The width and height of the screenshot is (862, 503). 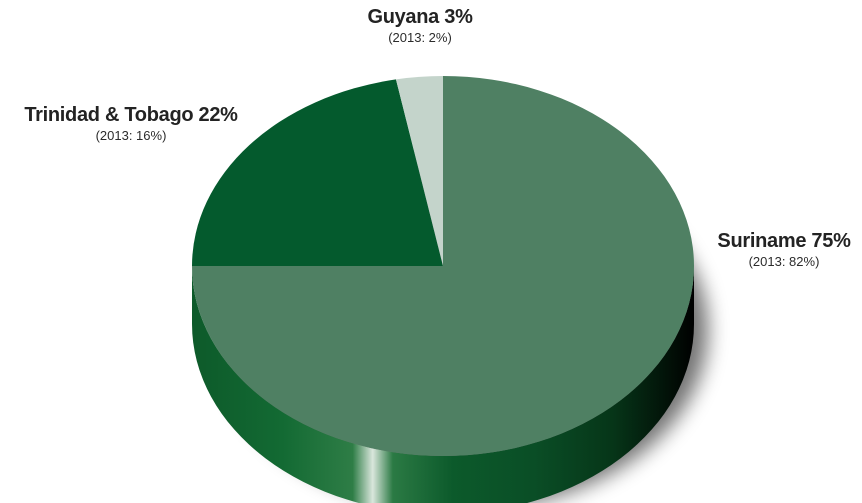 I want to click on slice-label-trinidad-tobago-text: Trinidad & Tobago 22%, so click(x=131, y=115).